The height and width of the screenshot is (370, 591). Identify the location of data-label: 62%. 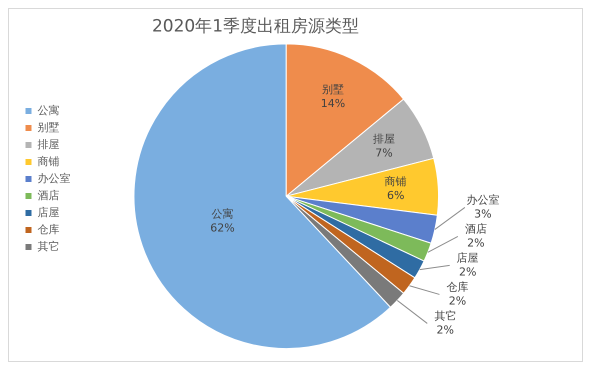
(222, 227).